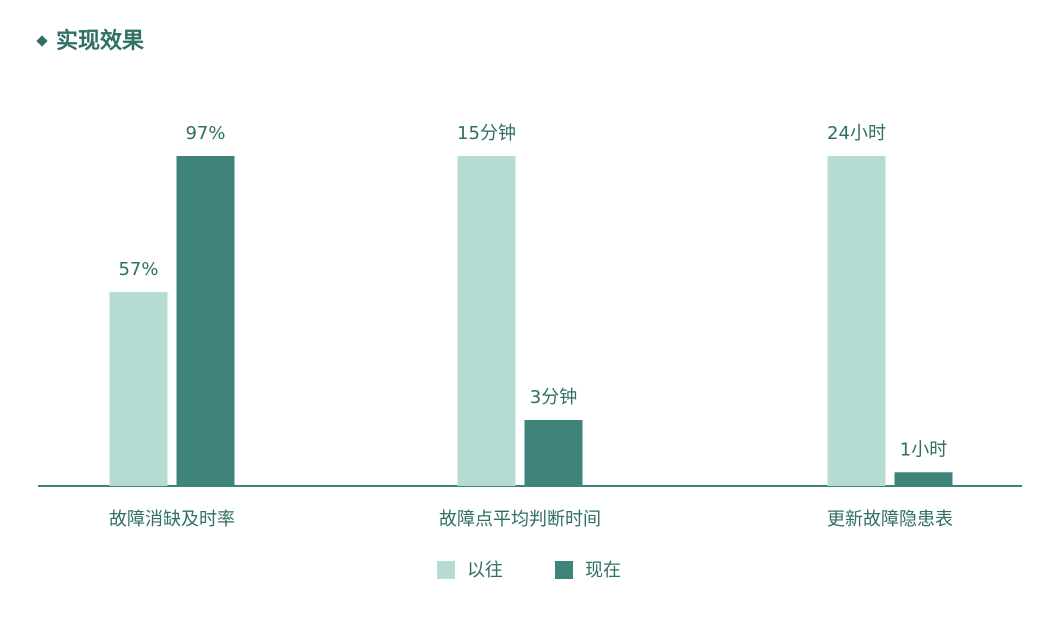 The width and height of the screenshot is (1060, 619). I want to click on legend-label: 以往, so click(485, 570).